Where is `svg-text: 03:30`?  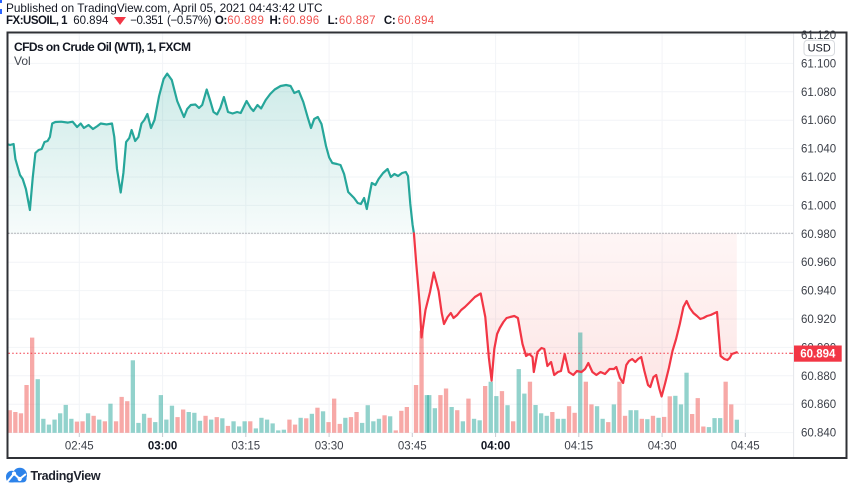
svg-text: 03:30 is located at coordinates (329, 447).